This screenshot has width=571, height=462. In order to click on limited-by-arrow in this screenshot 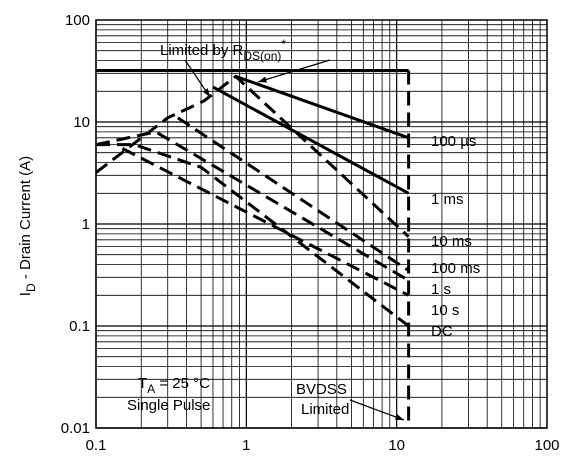, I will do `click(294, 71)`.